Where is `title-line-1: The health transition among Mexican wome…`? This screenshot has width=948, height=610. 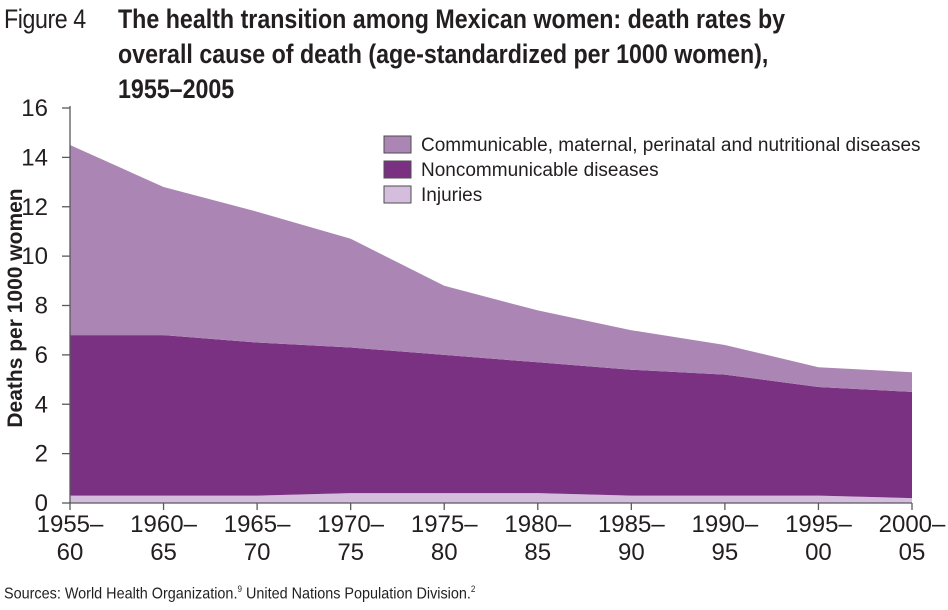
title-line-1: The health transition among Mexican wome… is located at coordinates (452, 19).